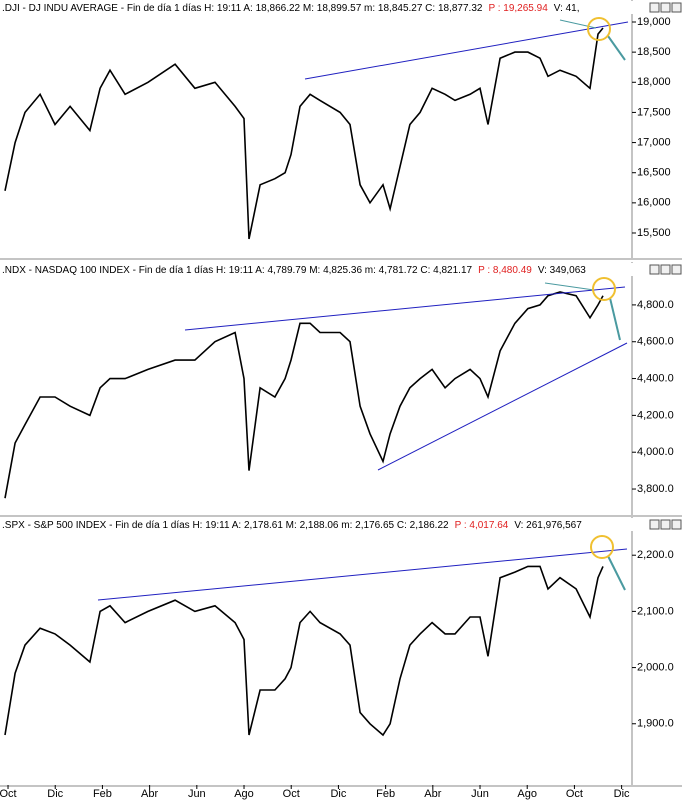 This screenshot has height=801, width=682. What do you see at coordinates (654, 22) in the screenshot?
I see `y-tick-label: 19,000` at bounding box center [654, 22].